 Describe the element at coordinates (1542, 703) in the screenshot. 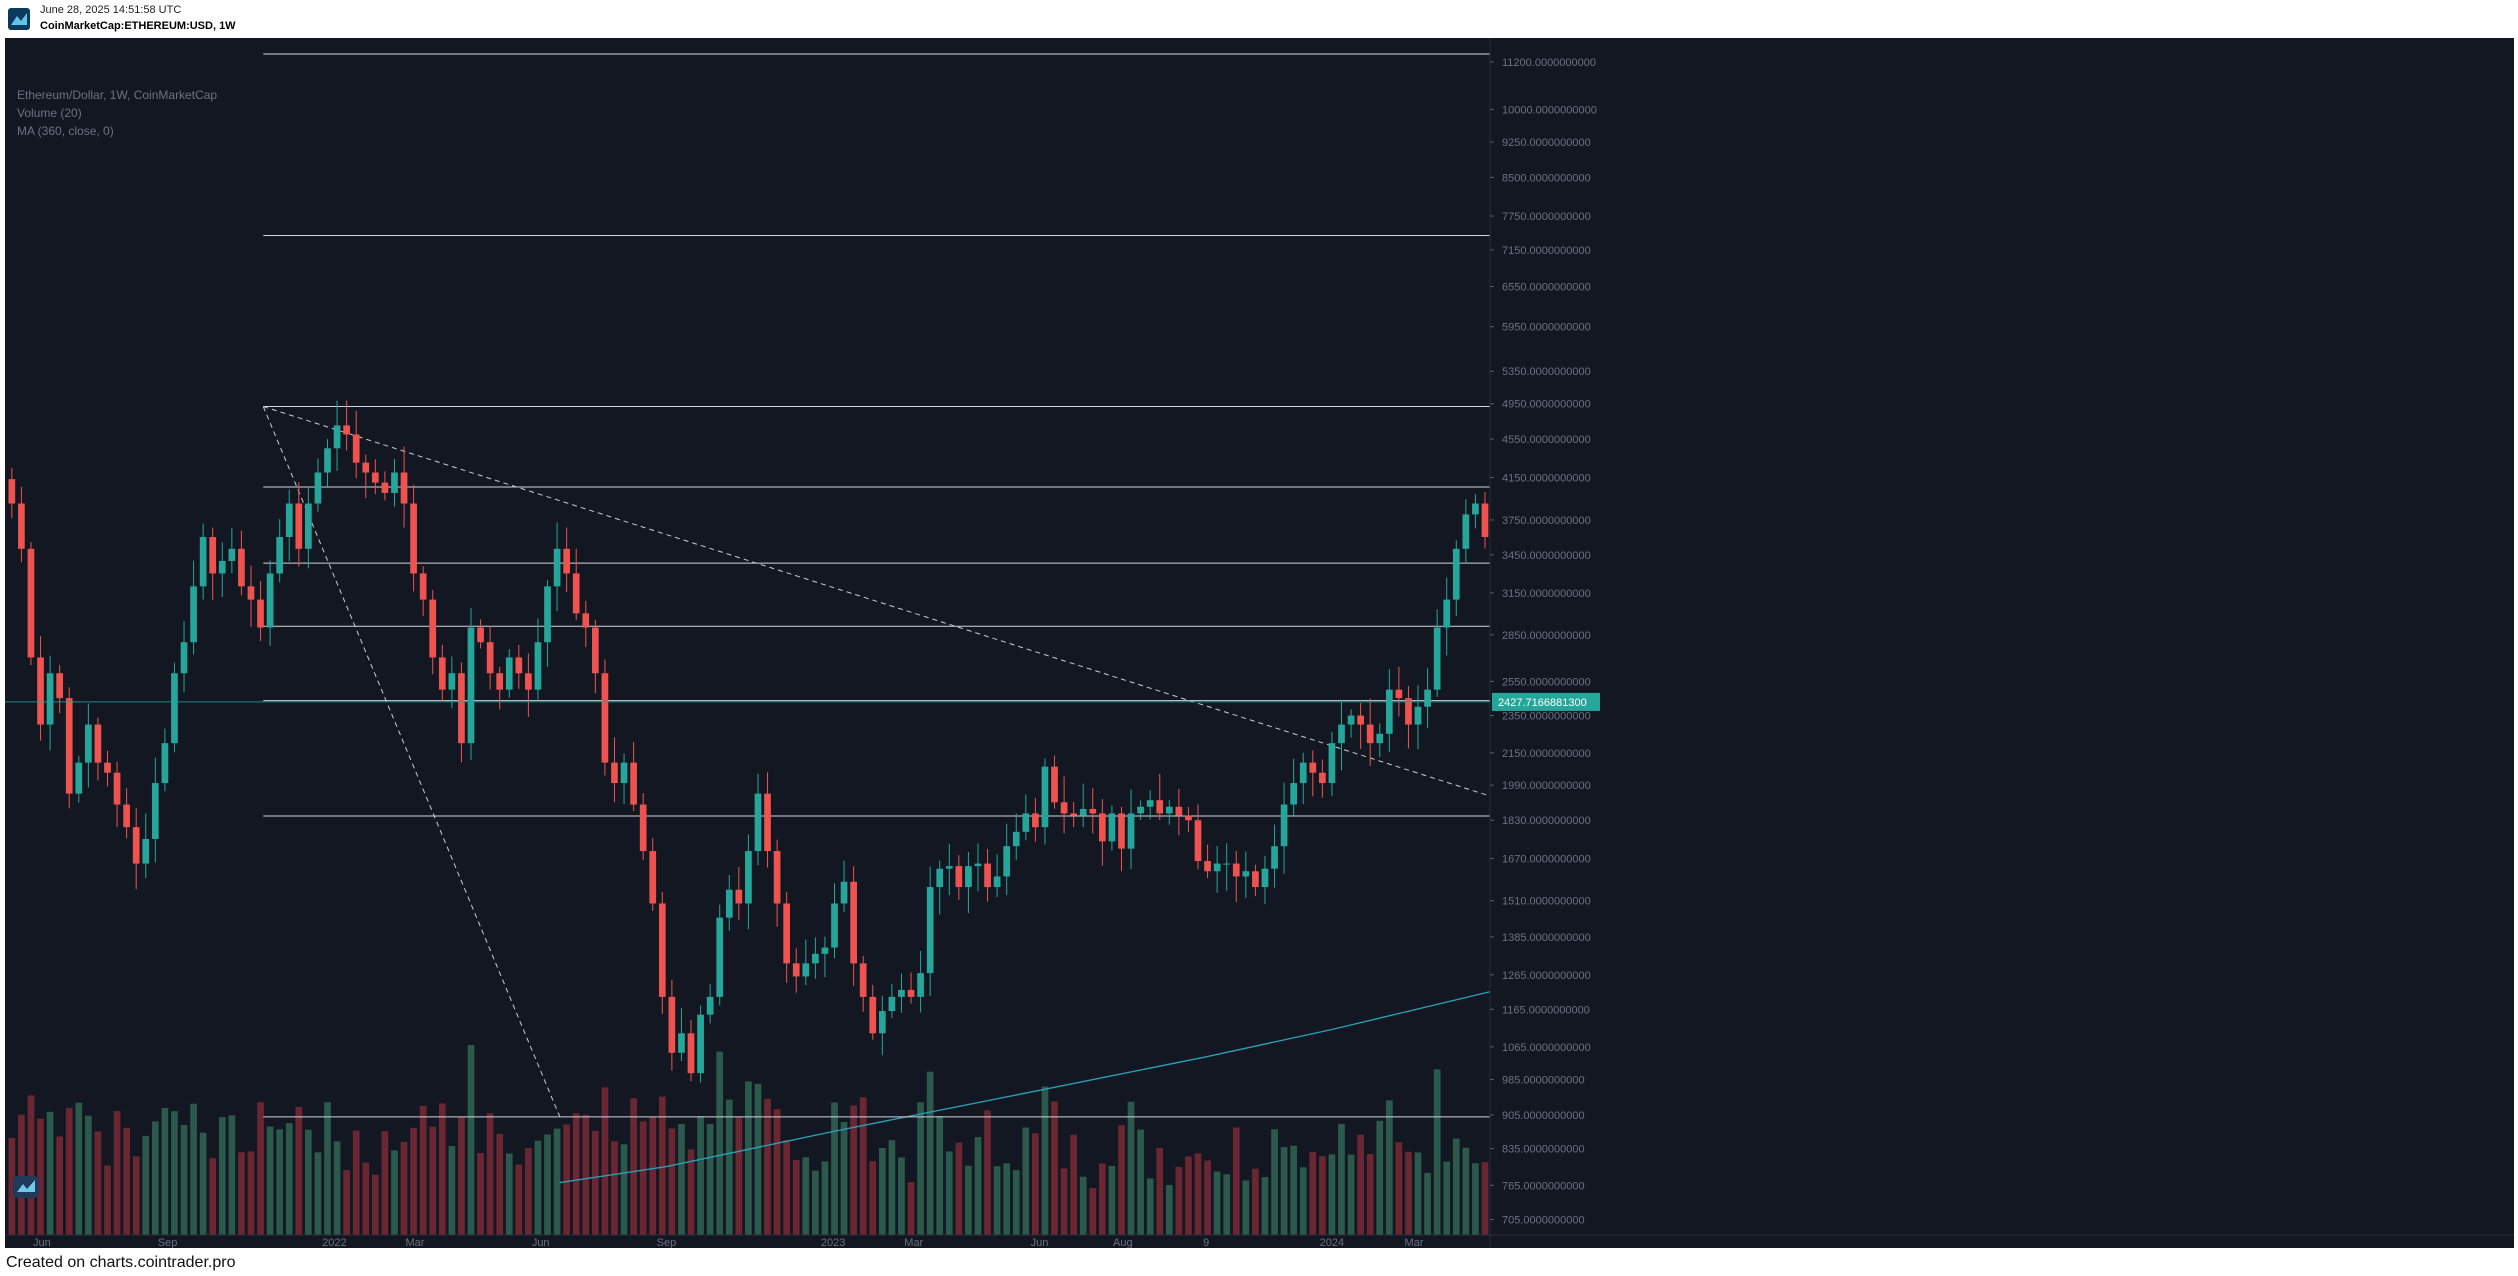

I see `last-price-label: 2427.7166881300` at that location.